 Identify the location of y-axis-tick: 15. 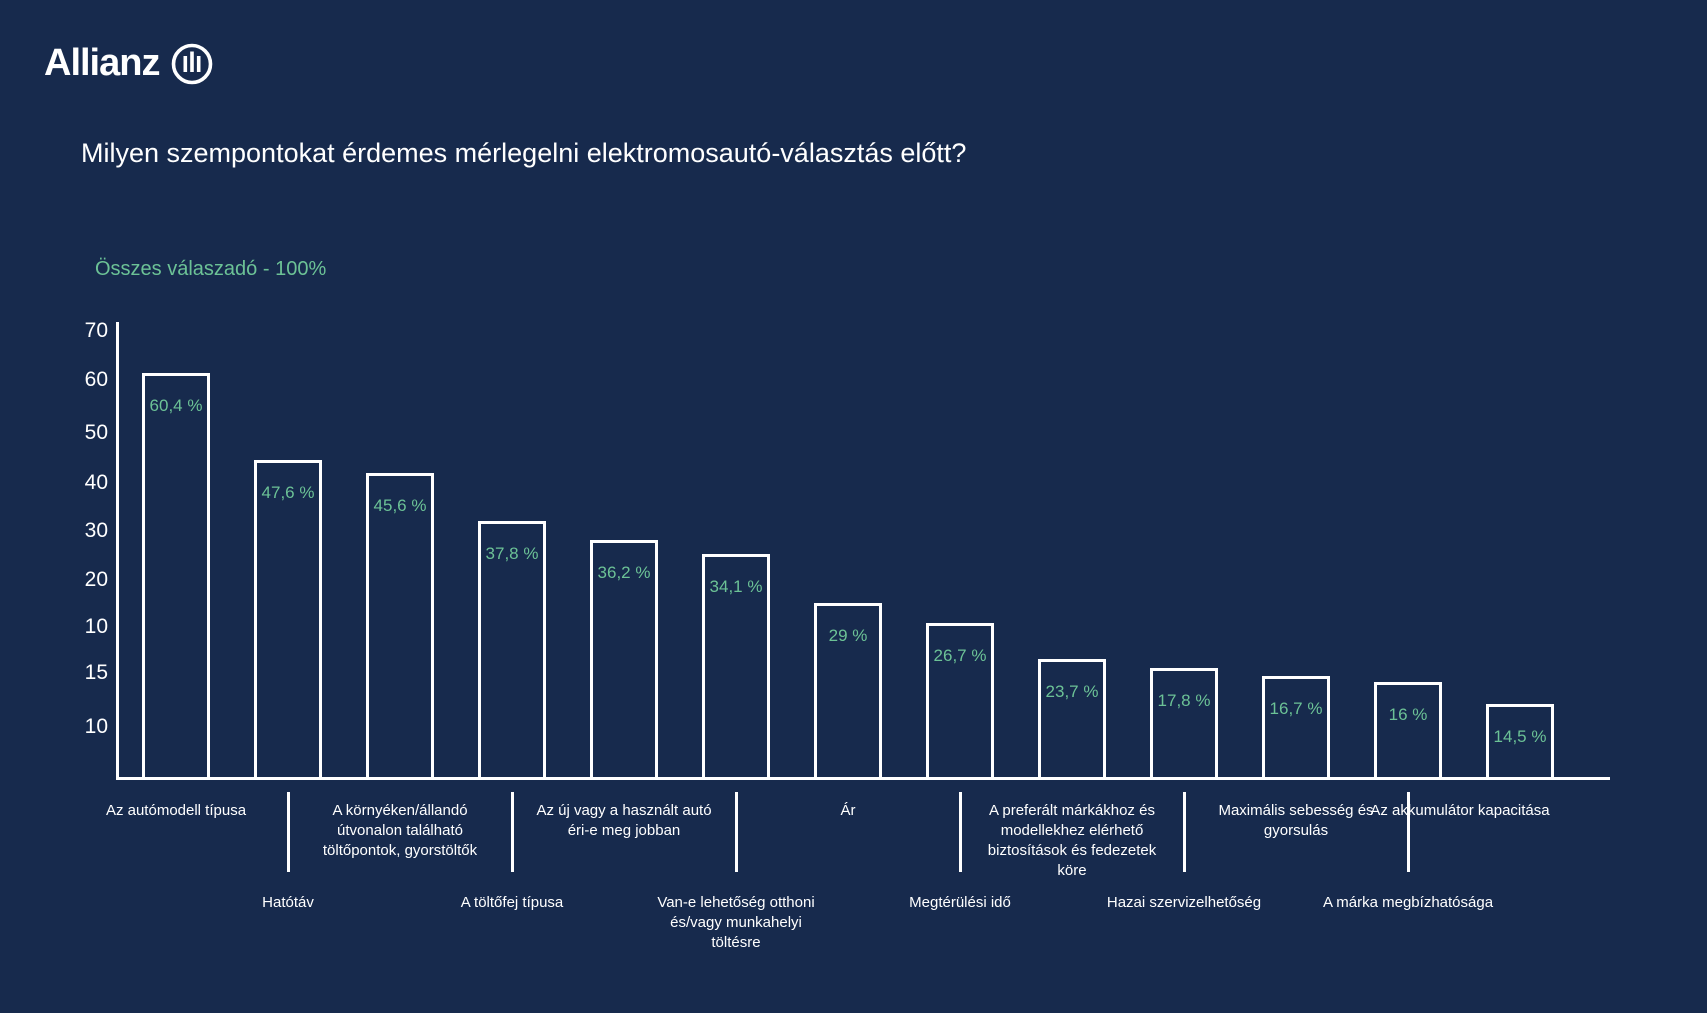
(96, 672).